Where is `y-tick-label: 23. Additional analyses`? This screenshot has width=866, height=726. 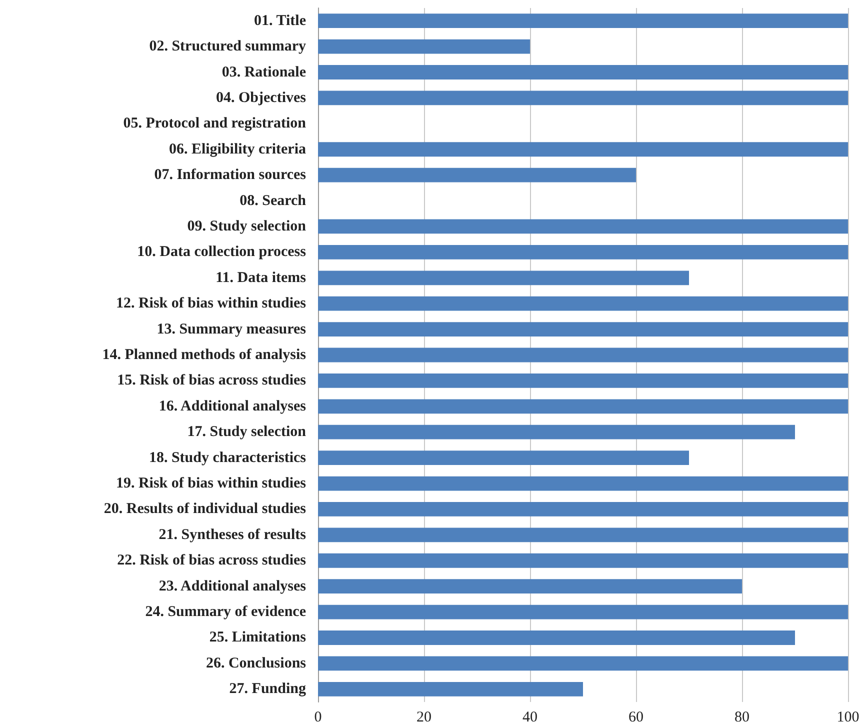
y-tick-label: 23. Additional analyses is located at coordinates (232, 586).